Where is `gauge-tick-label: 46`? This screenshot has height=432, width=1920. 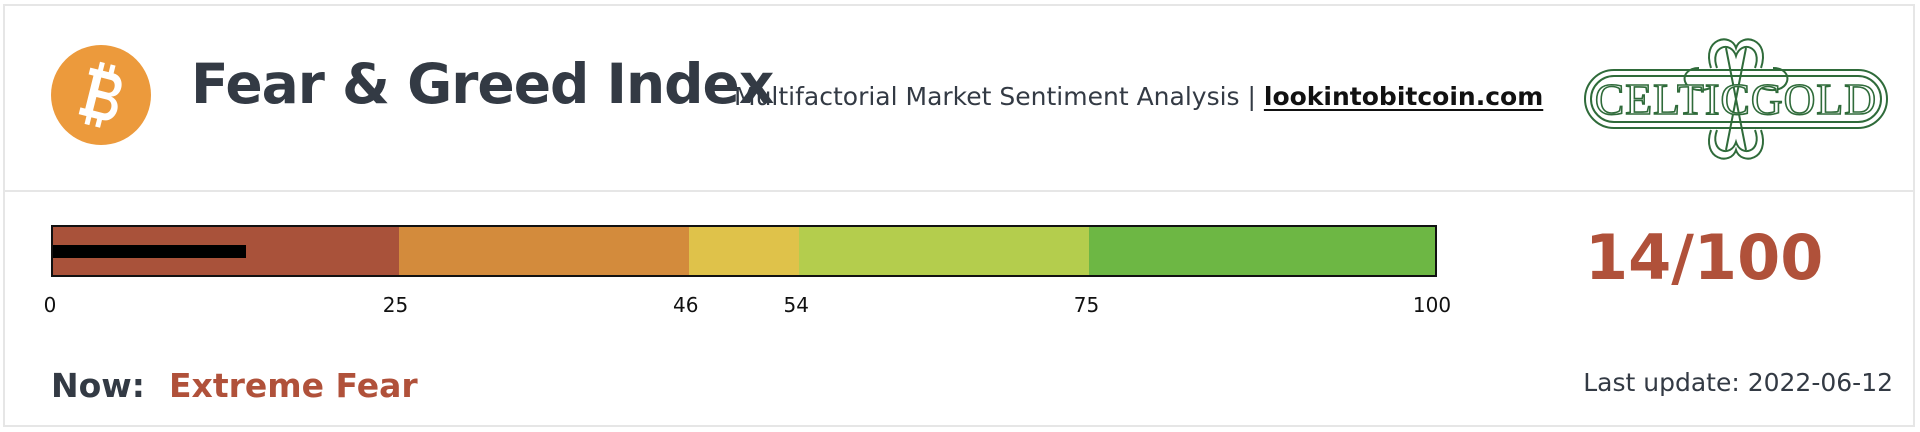 gauge-tick-label: 46 is located at coordinates (685, 305).